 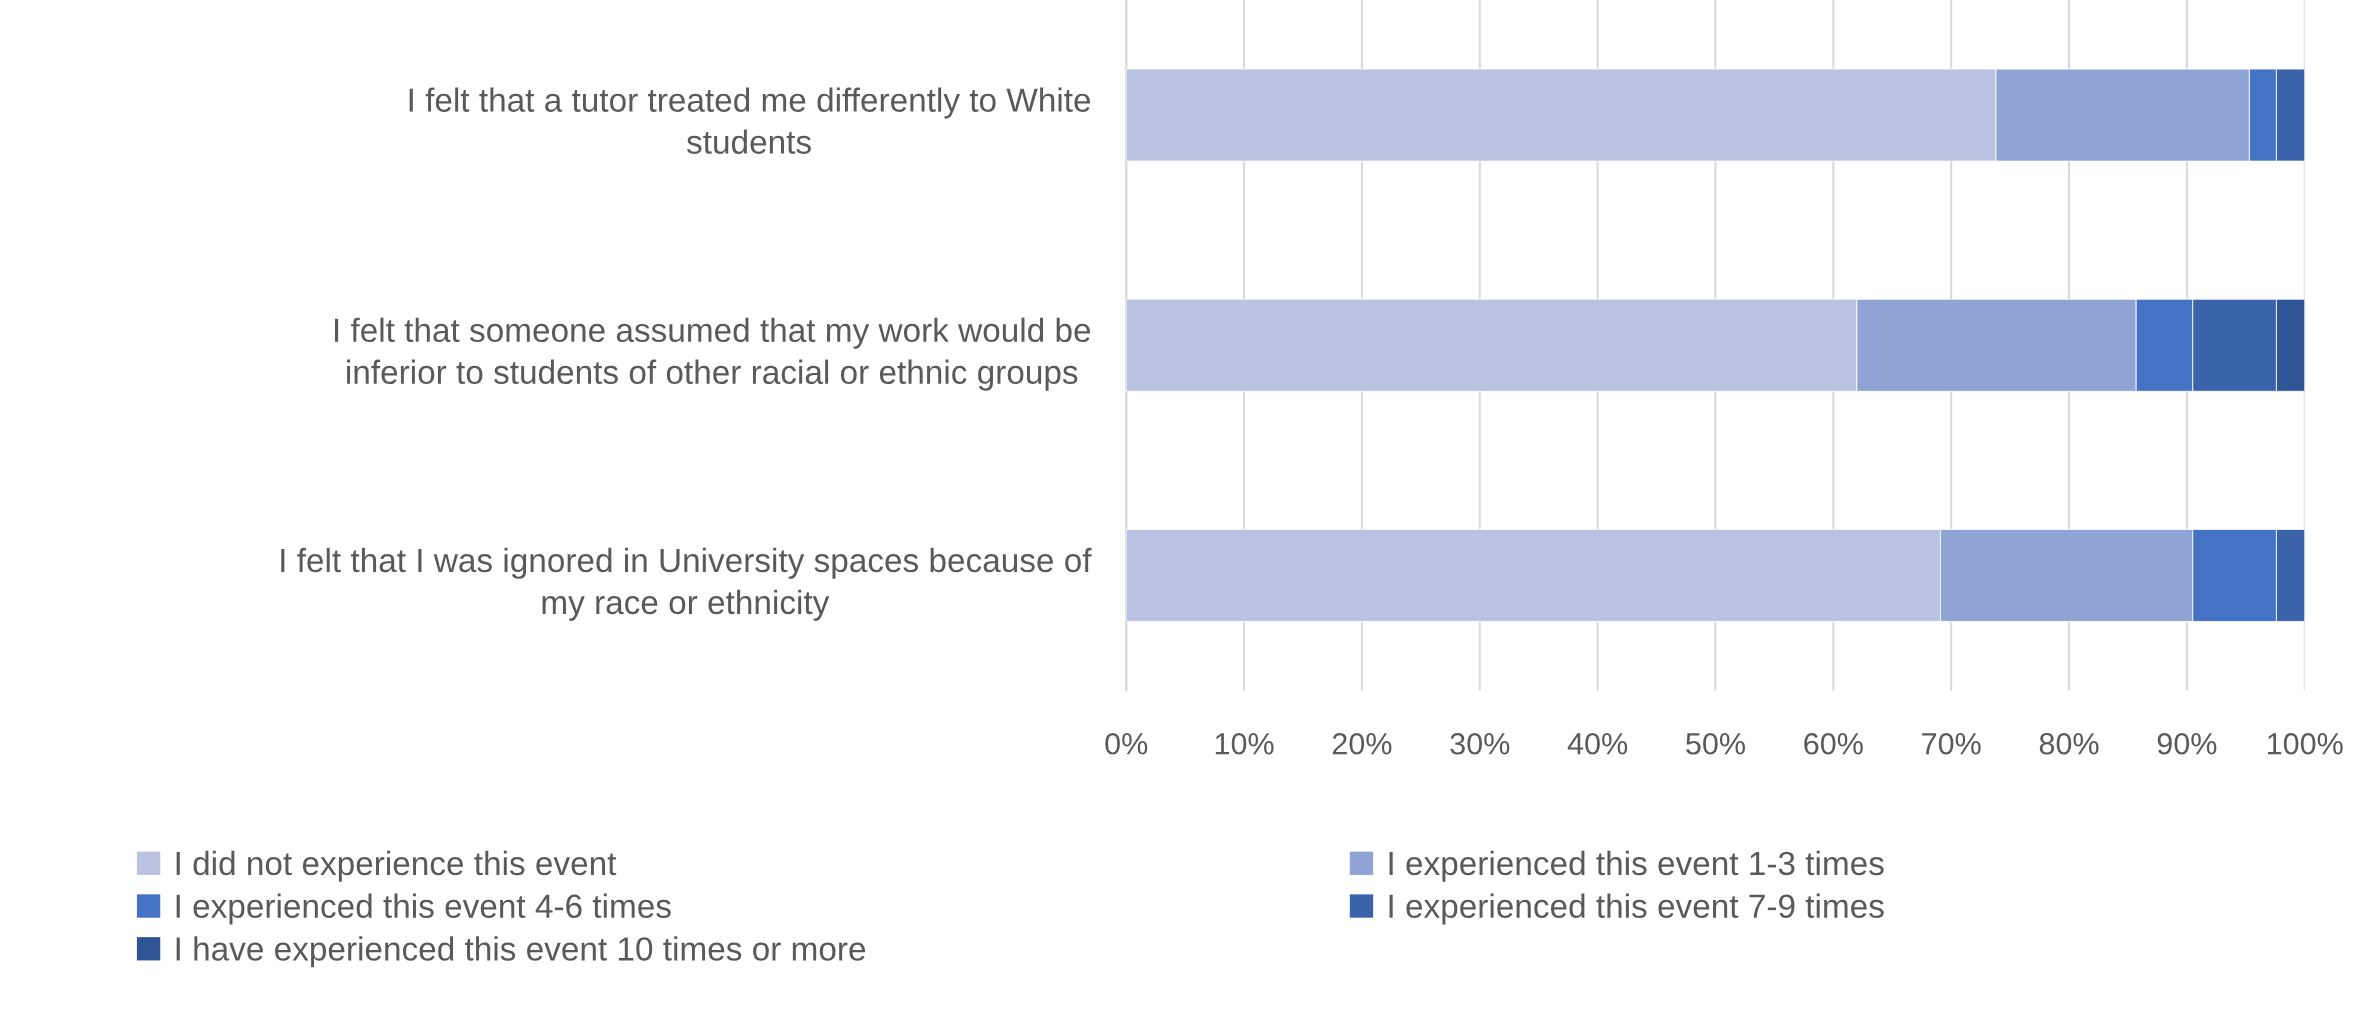 What do you see at coordinates (1480, 743) in the screenshot?
I see `x-tick-label: 30%` at bounding box center [1480, 743].